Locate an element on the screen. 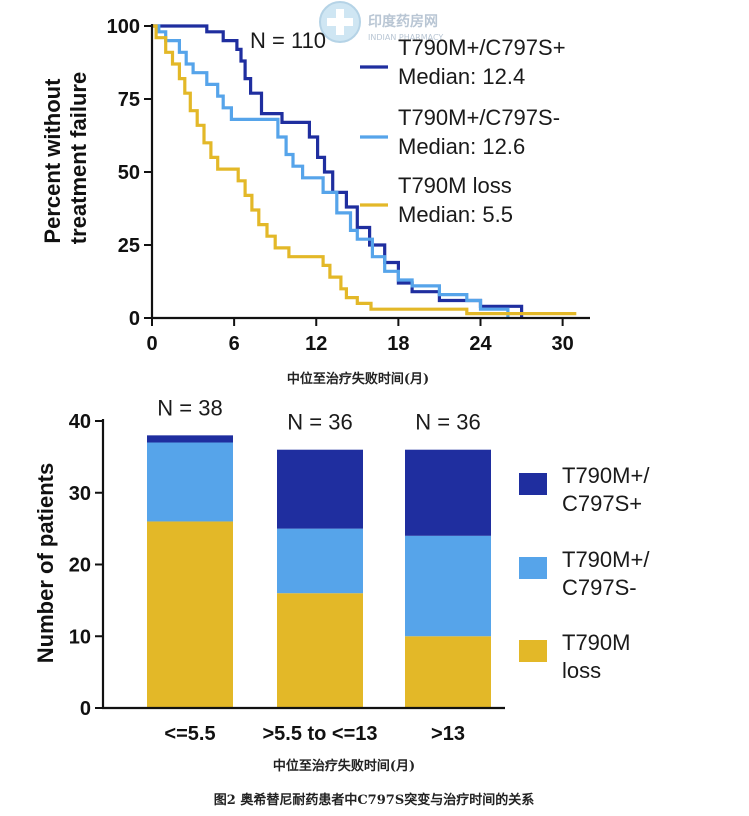  bar-ytick-label: 30 is located at coordinates (80, 494).